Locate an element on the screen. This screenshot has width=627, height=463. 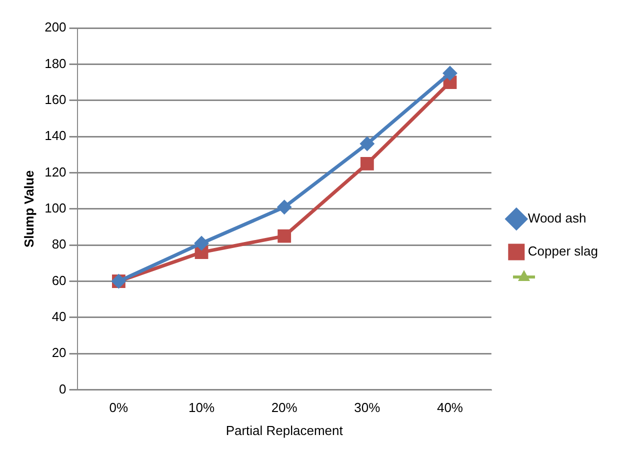
legend-label: Copper slag is located at coordinates (563, 251).